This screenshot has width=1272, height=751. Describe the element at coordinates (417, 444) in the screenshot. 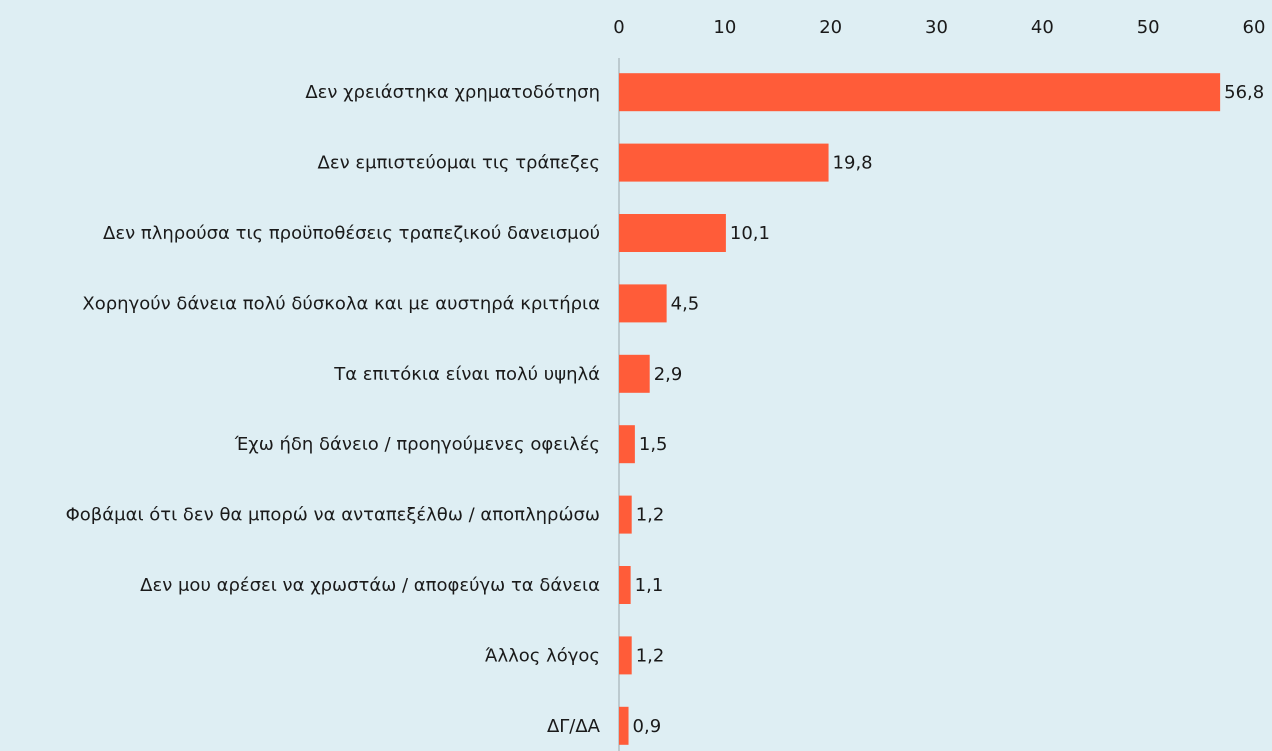

I see `category-label: Έχω ήδη δάνειο / προηγούμενες οφειλές` at that location.